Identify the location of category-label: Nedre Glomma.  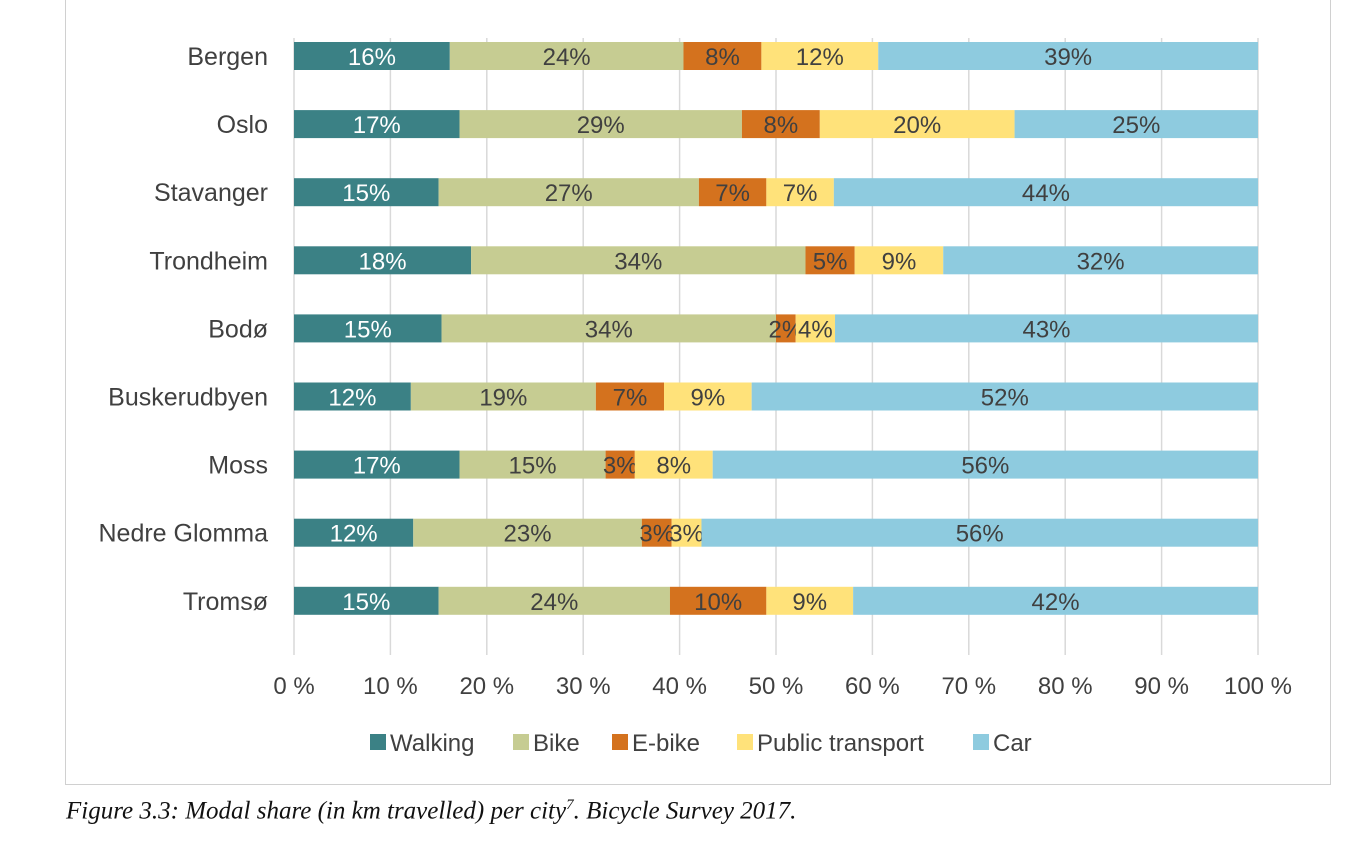
(184, 534).